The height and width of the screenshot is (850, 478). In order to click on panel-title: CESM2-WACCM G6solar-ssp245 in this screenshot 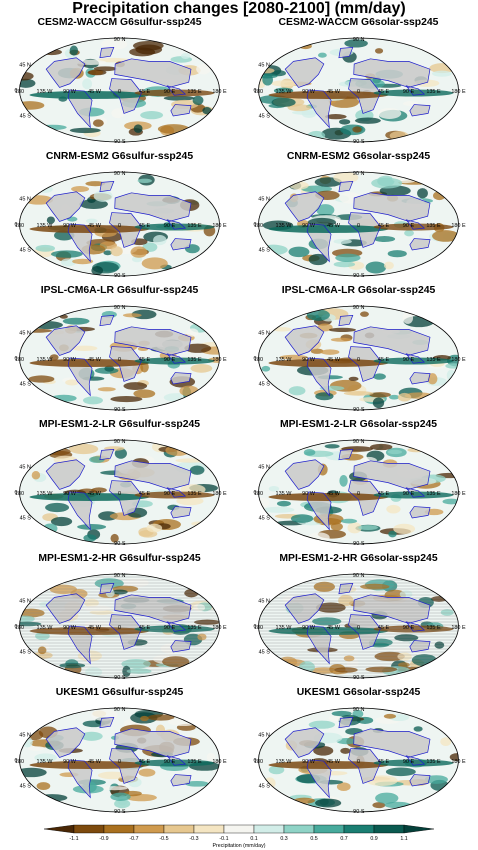, I will do `click(358, 22)`.